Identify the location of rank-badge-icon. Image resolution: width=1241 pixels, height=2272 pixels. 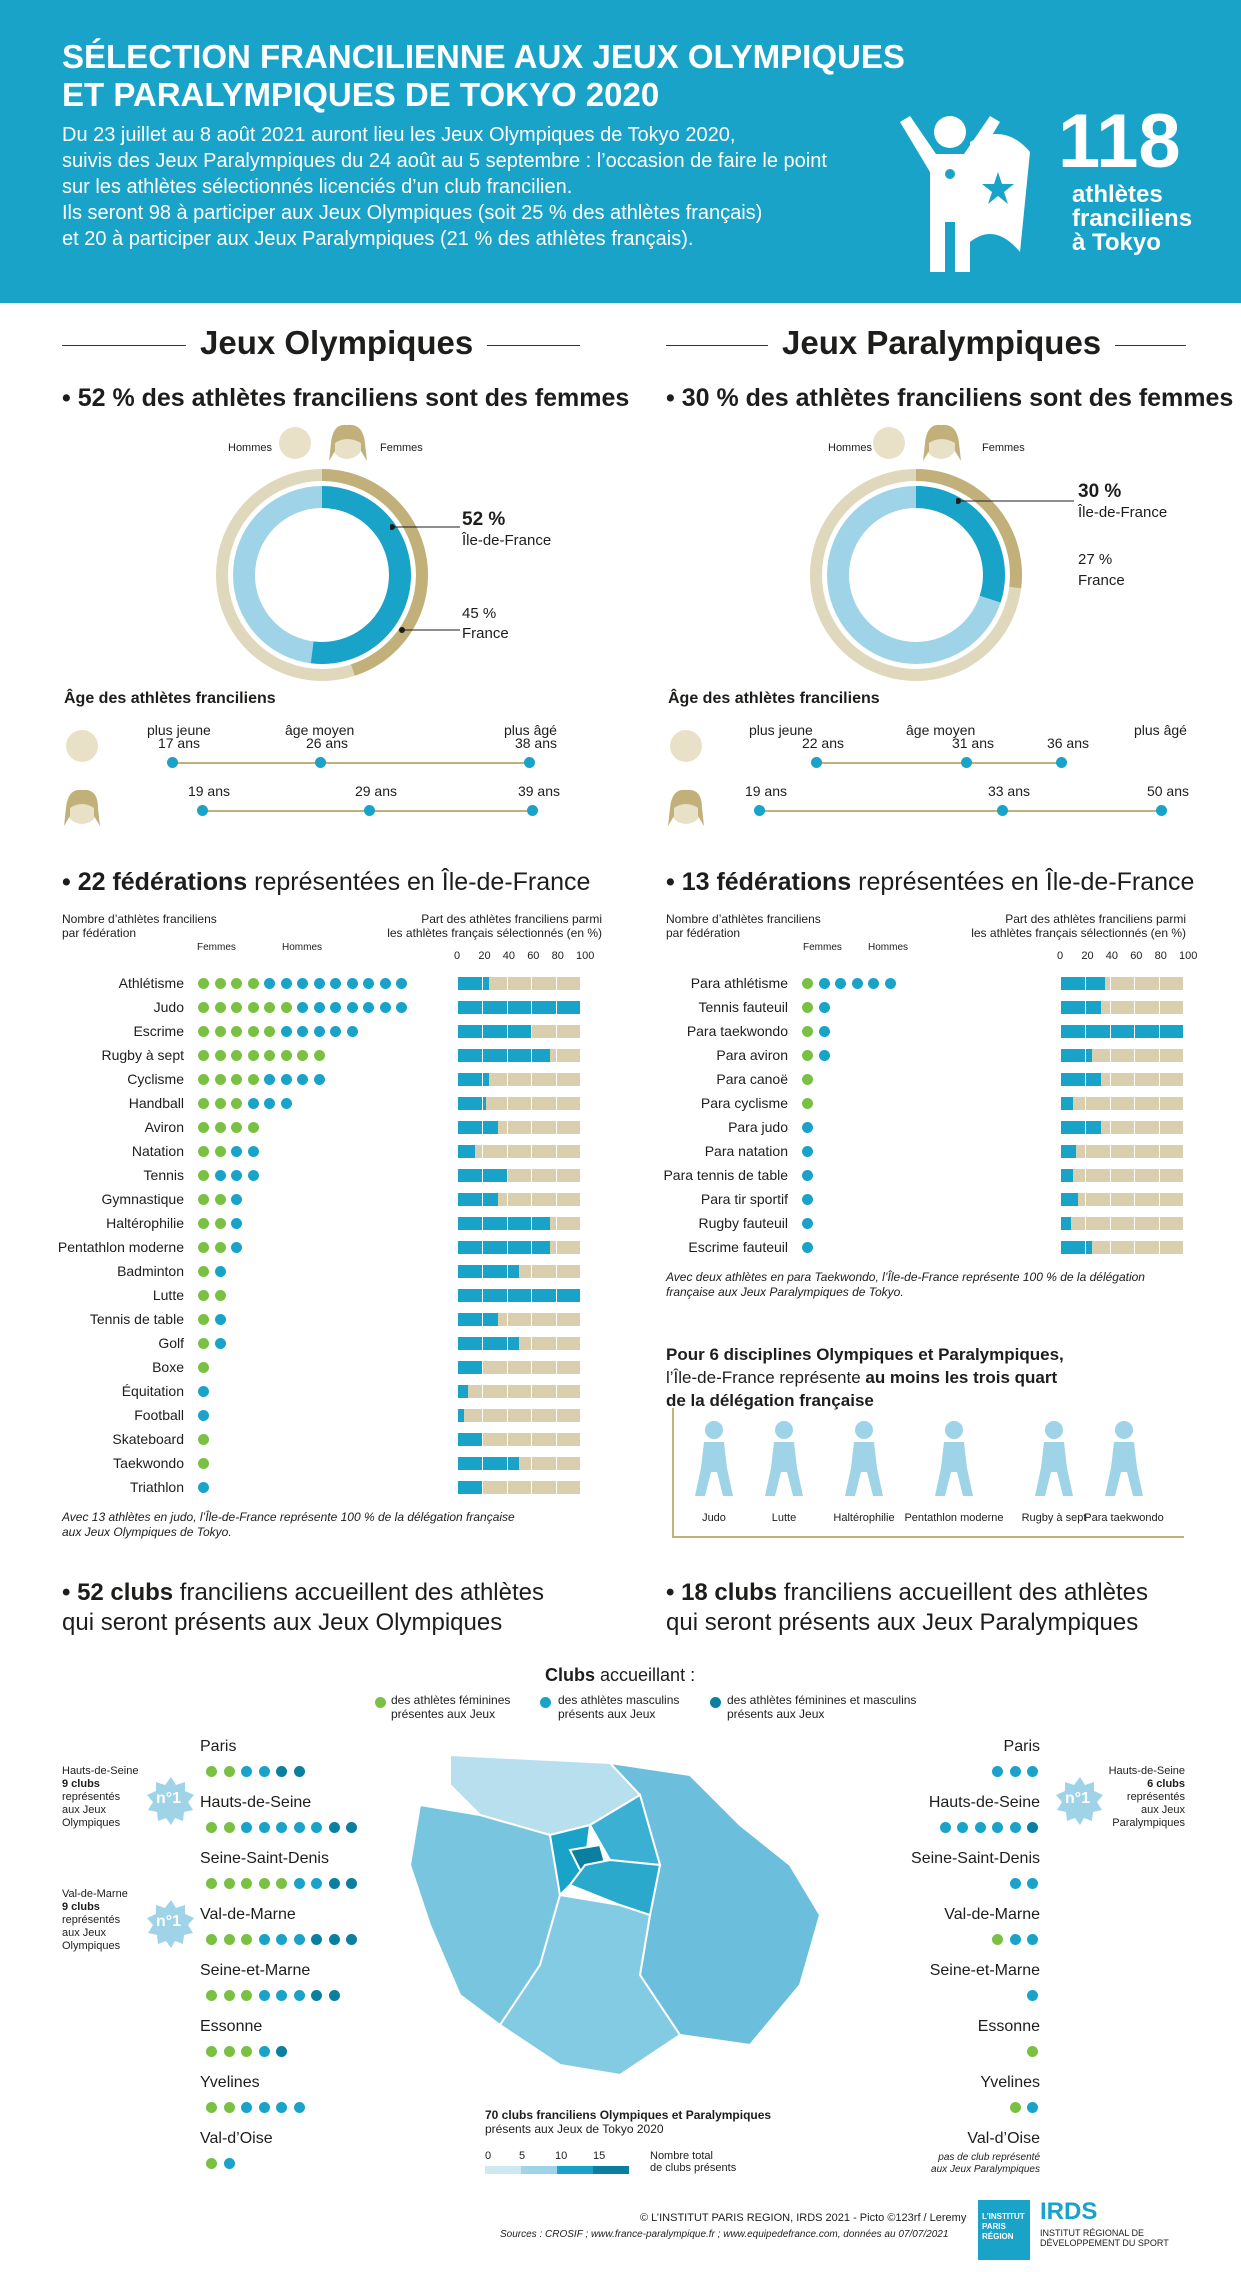
(170, 1924).